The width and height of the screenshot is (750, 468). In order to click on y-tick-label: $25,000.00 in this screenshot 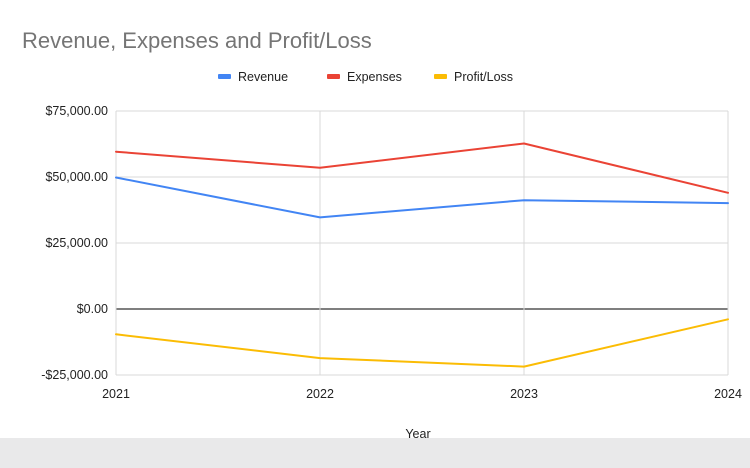, I will do `click(76, 243)`.